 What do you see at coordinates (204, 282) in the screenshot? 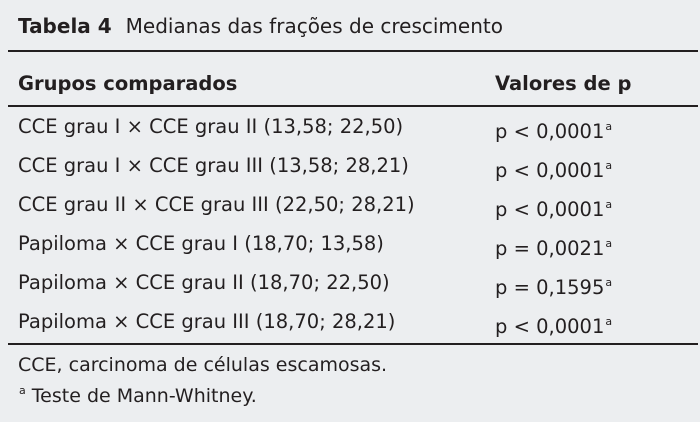
I see `group-cell: Papiloma × CCE grau II (18,70; 22,50)` at bounding box center [204, 282].